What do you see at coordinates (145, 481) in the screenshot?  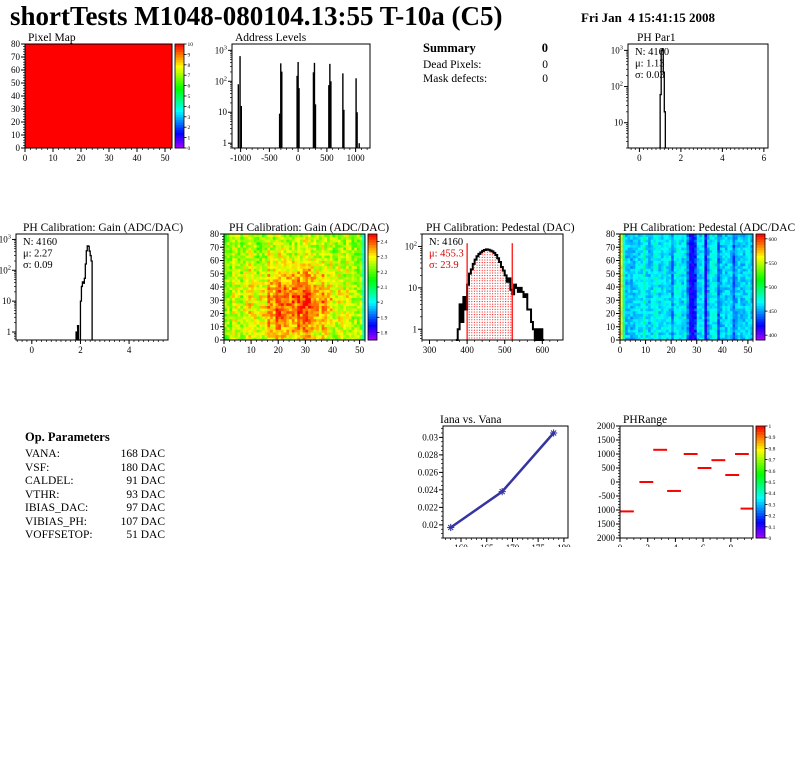 I see `op-param-value: 91 DAC` at bounding box center [145, 481].